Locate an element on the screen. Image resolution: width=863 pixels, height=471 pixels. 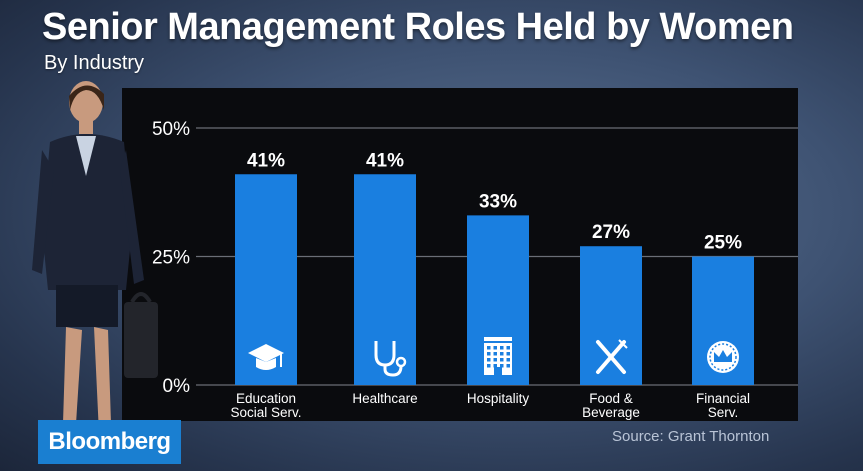
graduation-cap-icon is located at coordinates (266, 357).